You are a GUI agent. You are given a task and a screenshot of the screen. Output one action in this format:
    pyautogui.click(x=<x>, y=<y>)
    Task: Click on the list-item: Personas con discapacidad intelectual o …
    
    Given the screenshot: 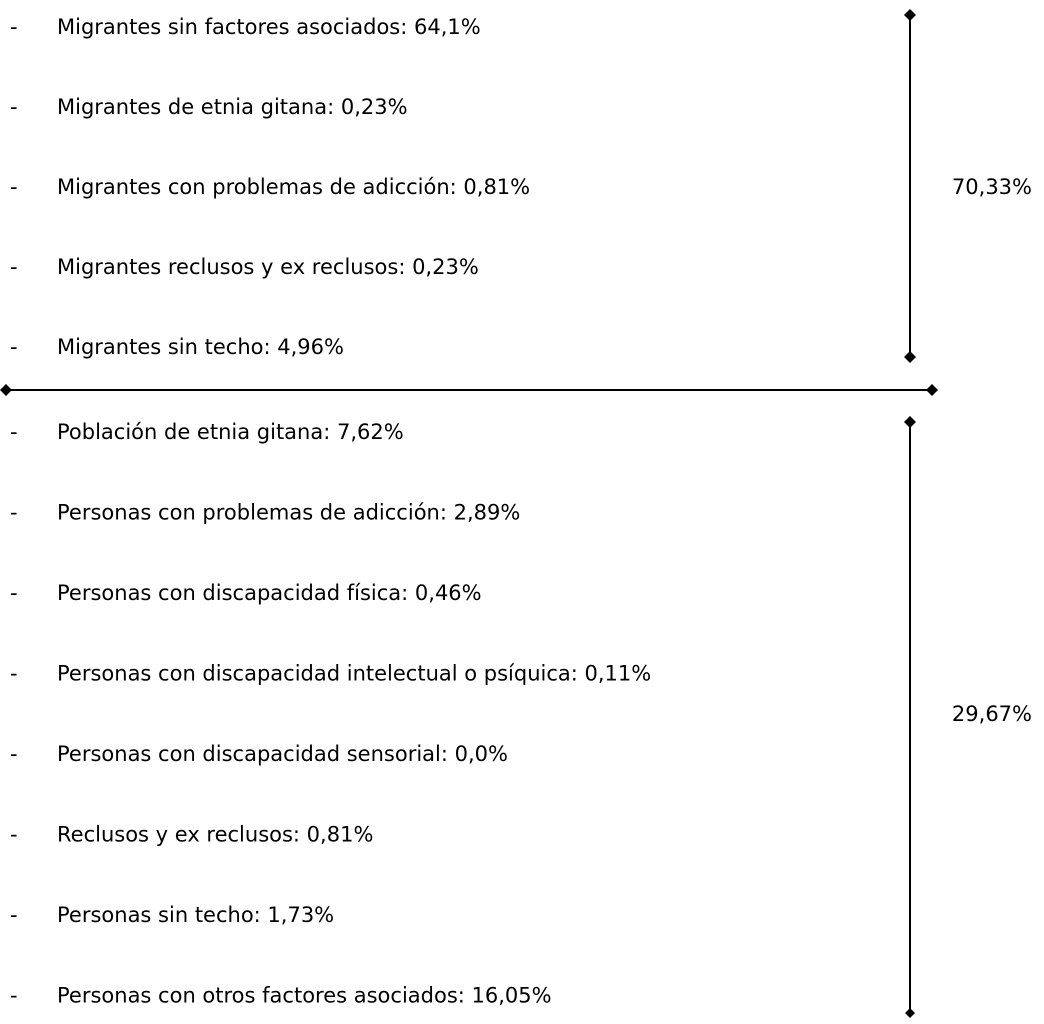 What is the action you would take?
    pyautogui.click(x=354, y=674)
    